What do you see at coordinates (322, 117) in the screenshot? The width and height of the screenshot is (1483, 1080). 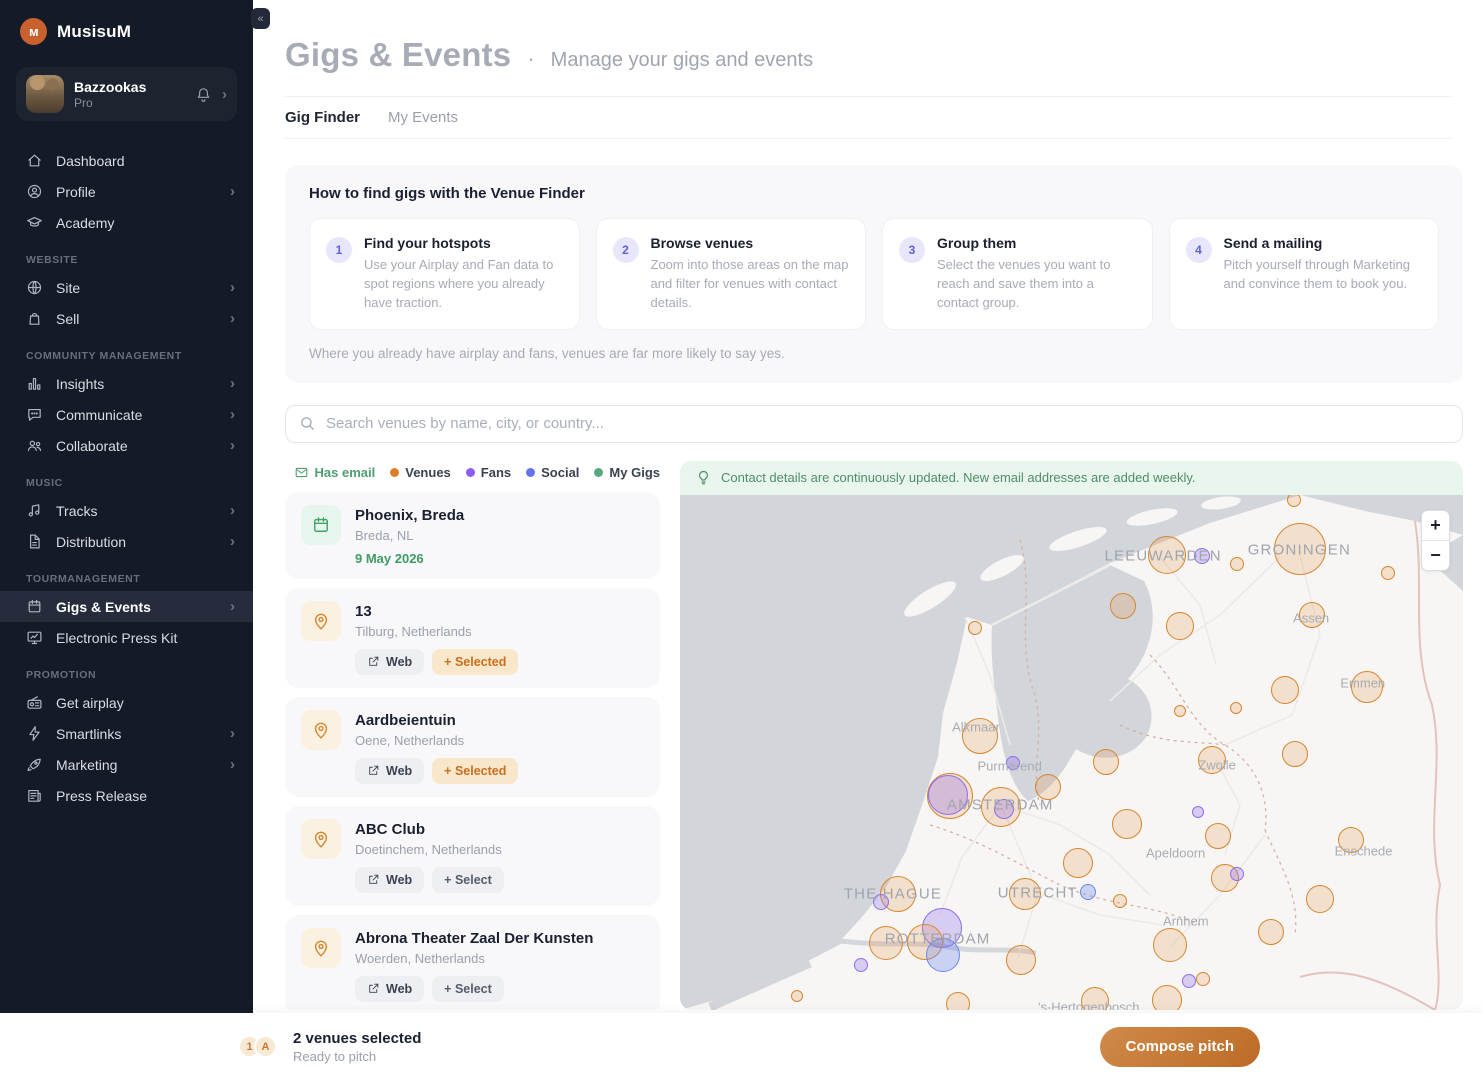 I see `tab-gig-finder: Gig Finder` at bounding box center [322, 117].